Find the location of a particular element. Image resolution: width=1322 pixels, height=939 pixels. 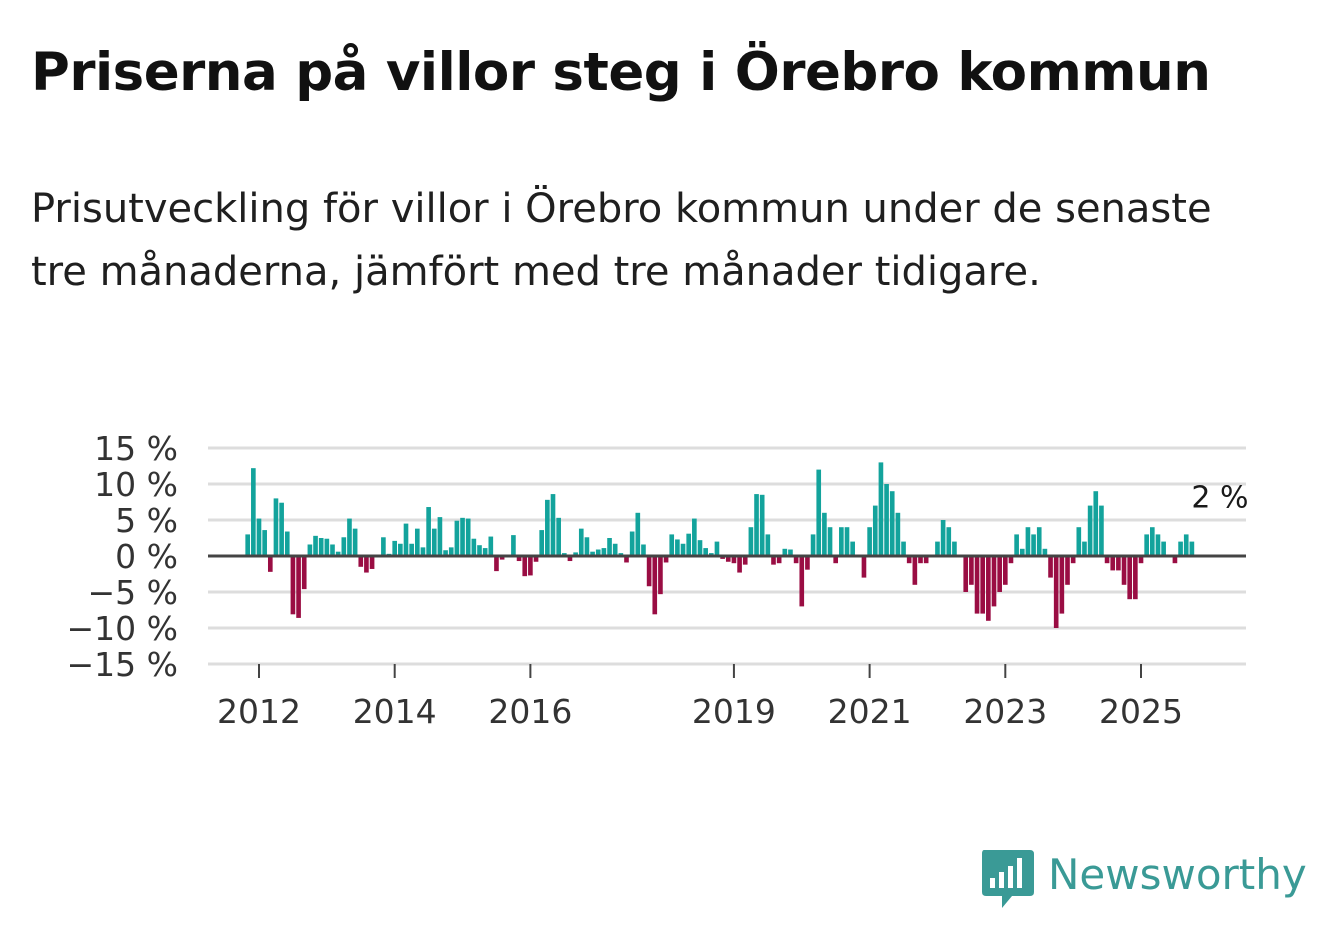

y-tick-label: 5 % is located at coordinates (146, 520).